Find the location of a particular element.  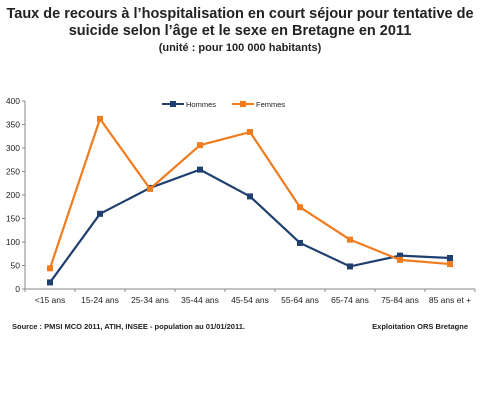

credit-note: Exploitation ORS Bretagne is located at coordinates (420, 326).